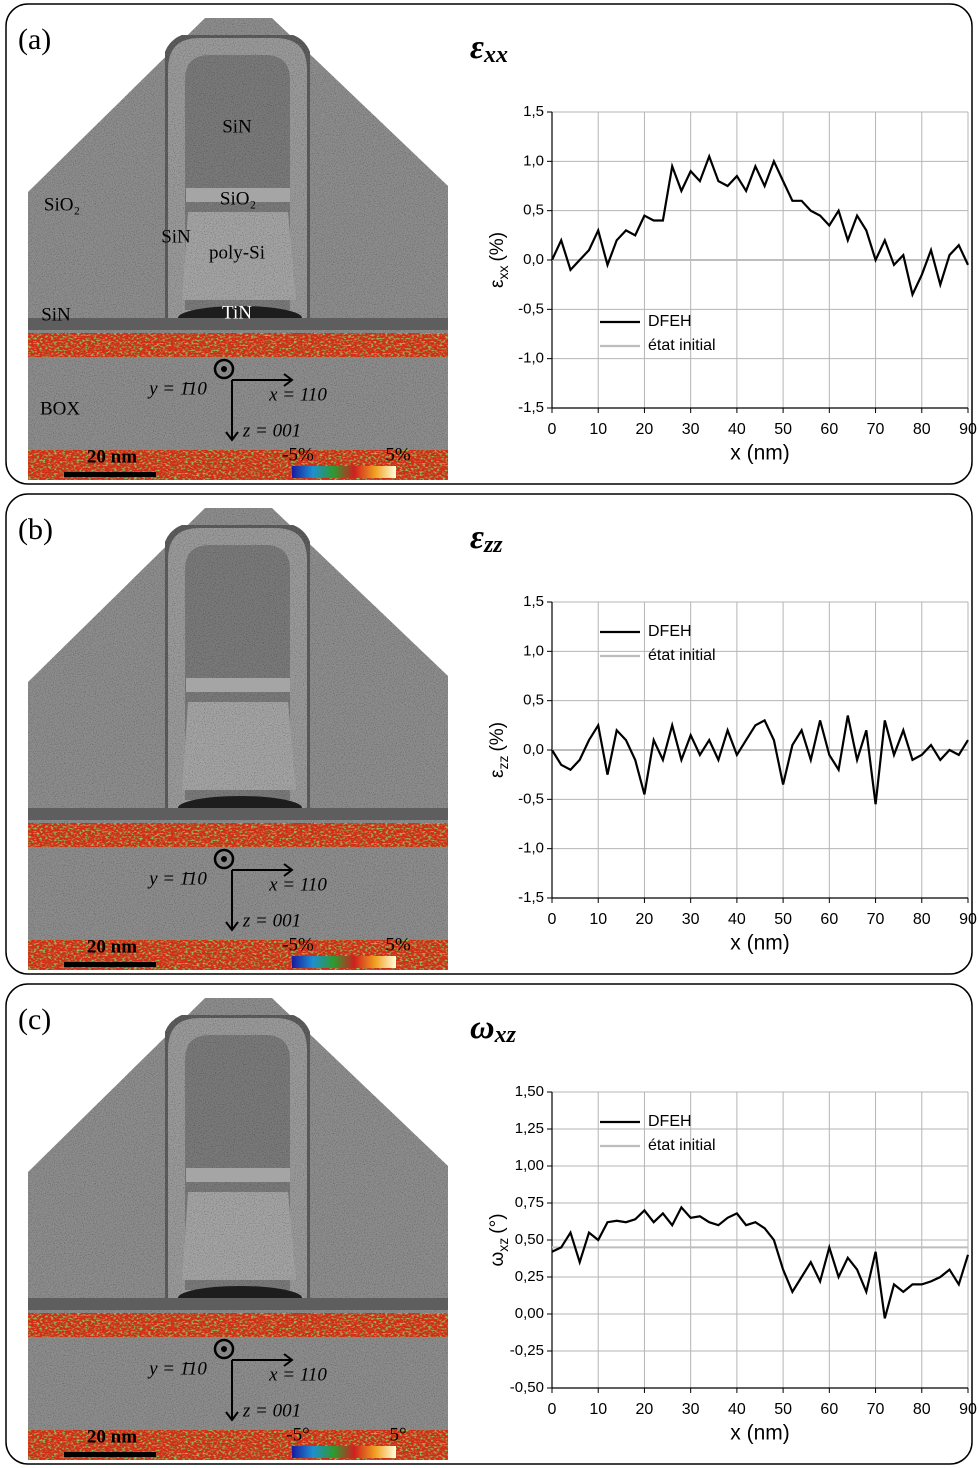 The width and height of the screenshot is (979, 1468). Describe the element at coordinates (529, 1165) in the screenshot. I see `y-tick-label: 1,00` at that location.